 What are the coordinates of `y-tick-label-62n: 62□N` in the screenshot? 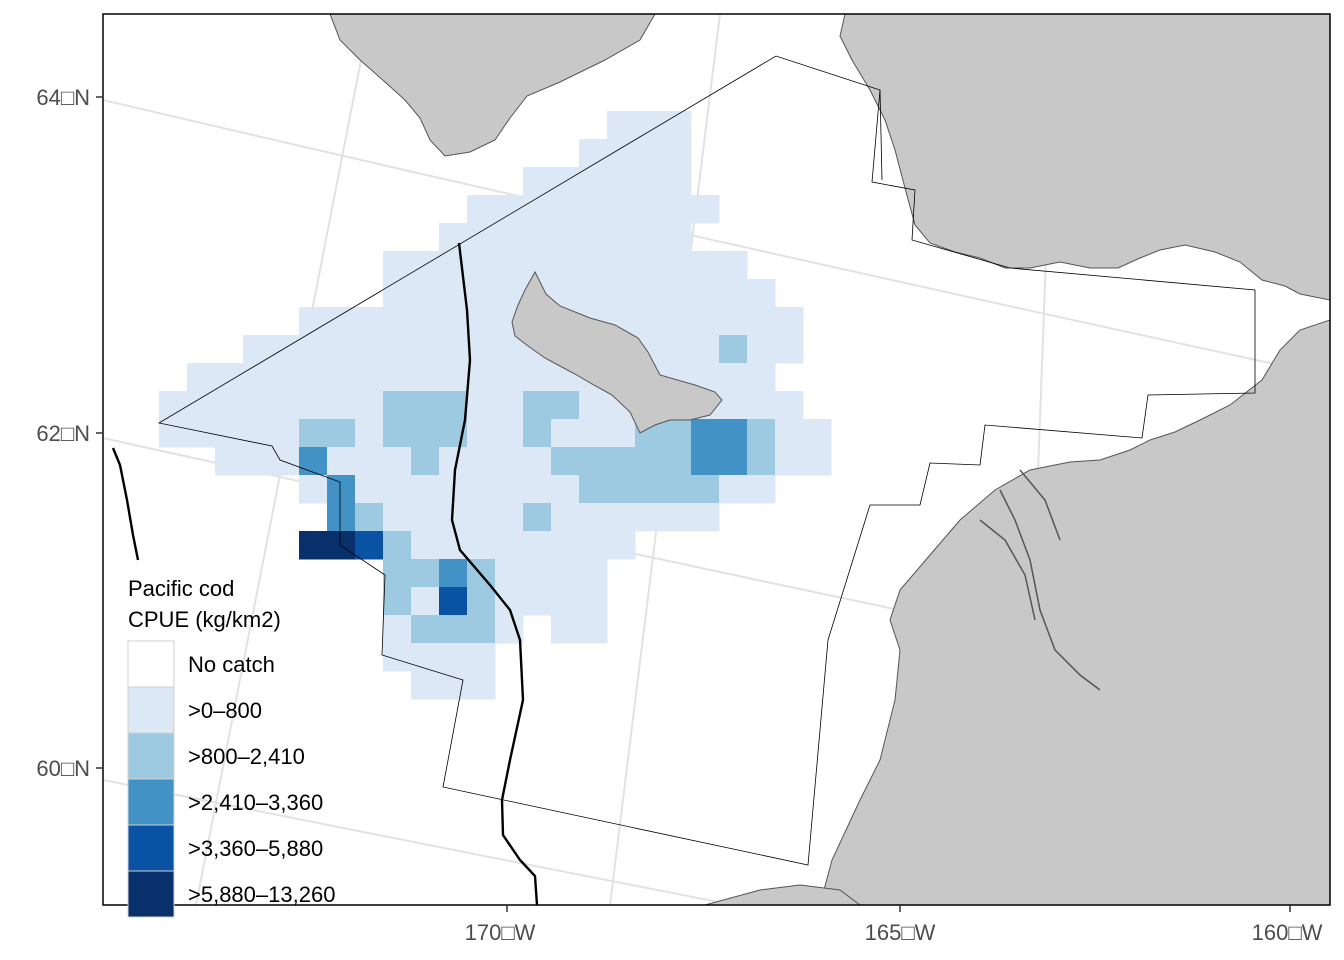 It's located at (63, 433).